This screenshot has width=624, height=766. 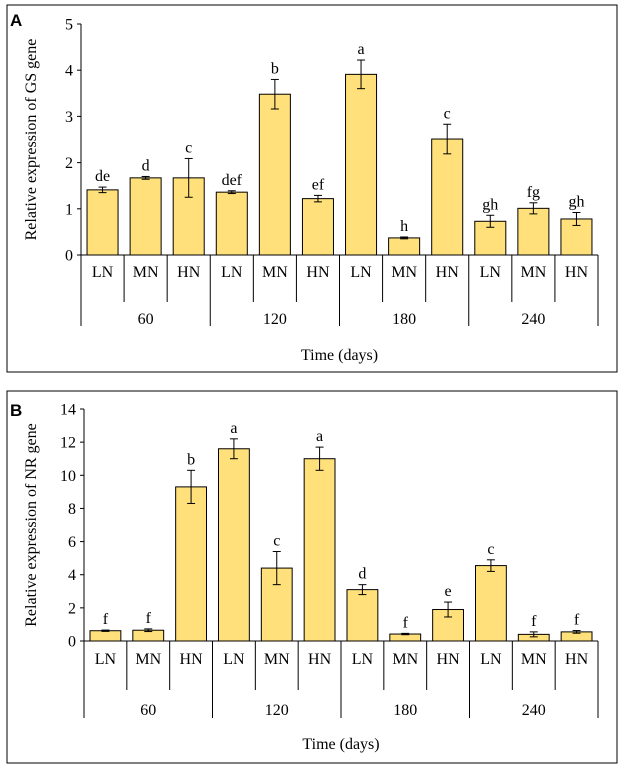 I want to click on y-tick-label: 1, so click(x=69, y=209).